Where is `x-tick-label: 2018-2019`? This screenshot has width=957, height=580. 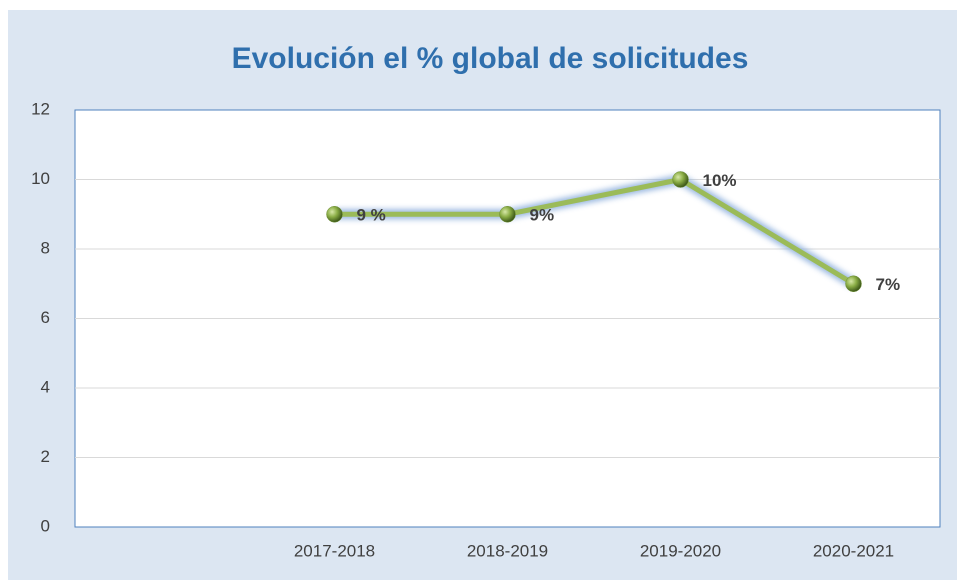
x-tick-label: 2018-2019 is located at coordinates (507, 550).